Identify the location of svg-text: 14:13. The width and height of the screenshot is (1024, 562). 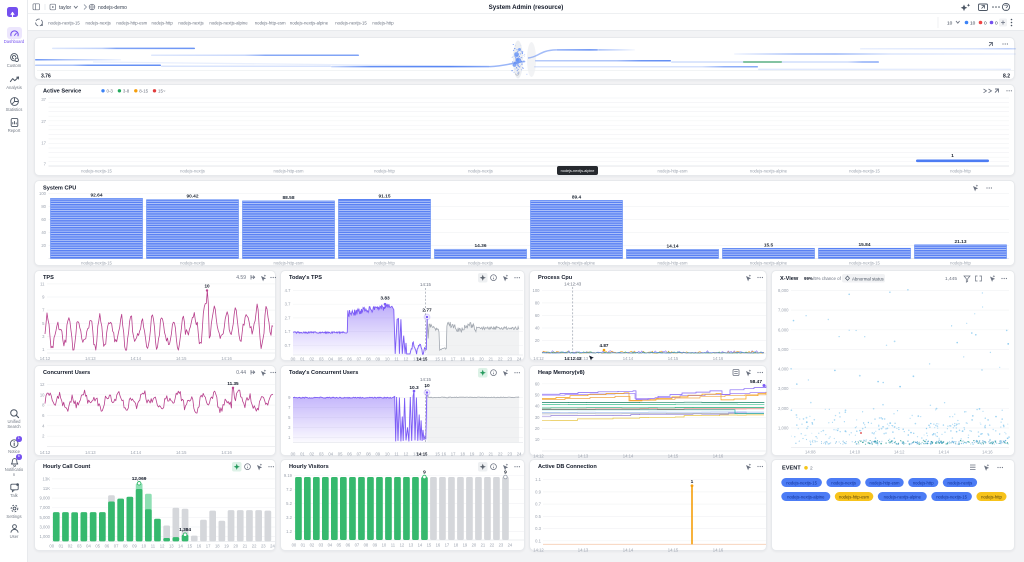
(90, 358).